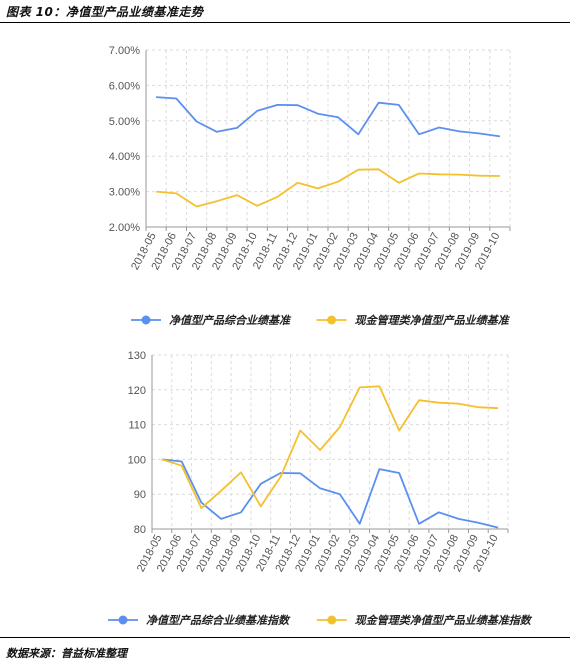  I want to click on y-tick-label: 5.00%, so click(124, 122).